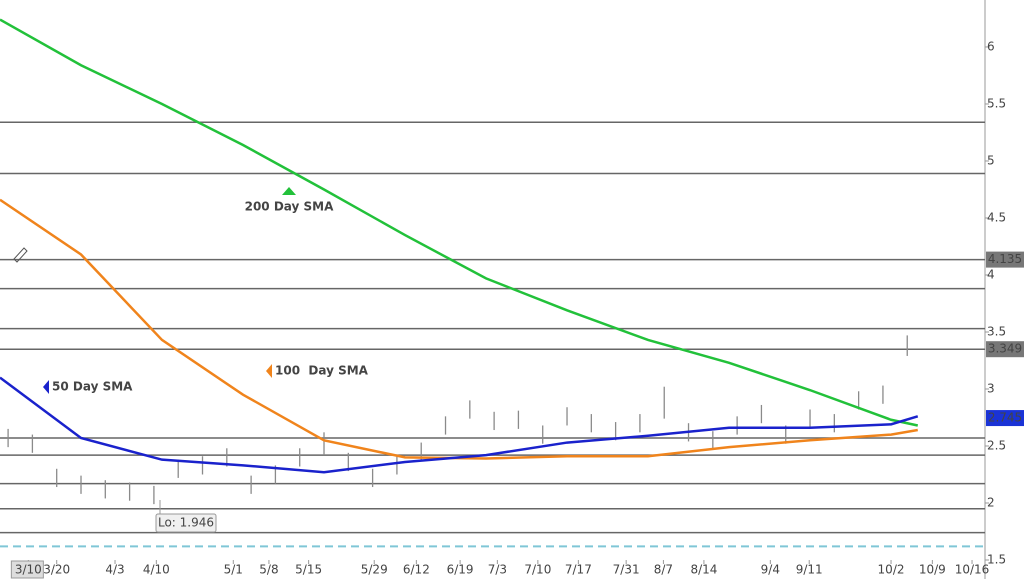 This screenshot has height=579, width=1024. Describe the element at coordinates (996, 331) in the screenshot. I see `y-tick-label: 3.5` at that location.